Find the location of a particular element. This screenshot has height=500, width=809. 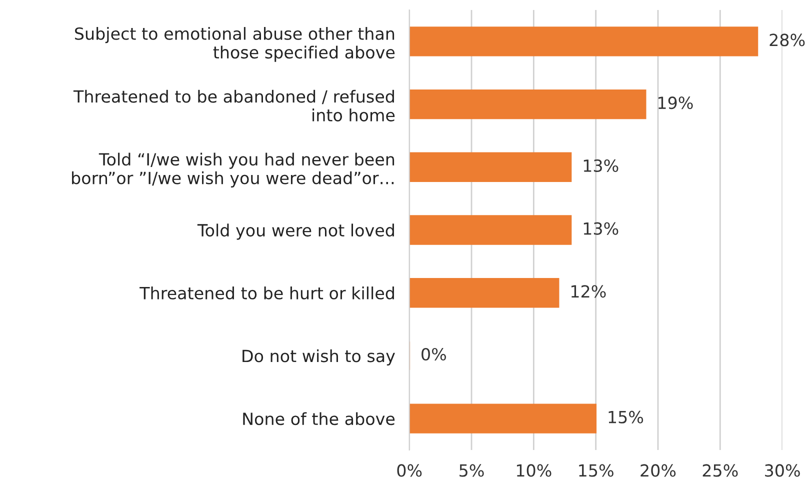

y-tick-label: Told you were not loved is located at coordinates (295, 232).